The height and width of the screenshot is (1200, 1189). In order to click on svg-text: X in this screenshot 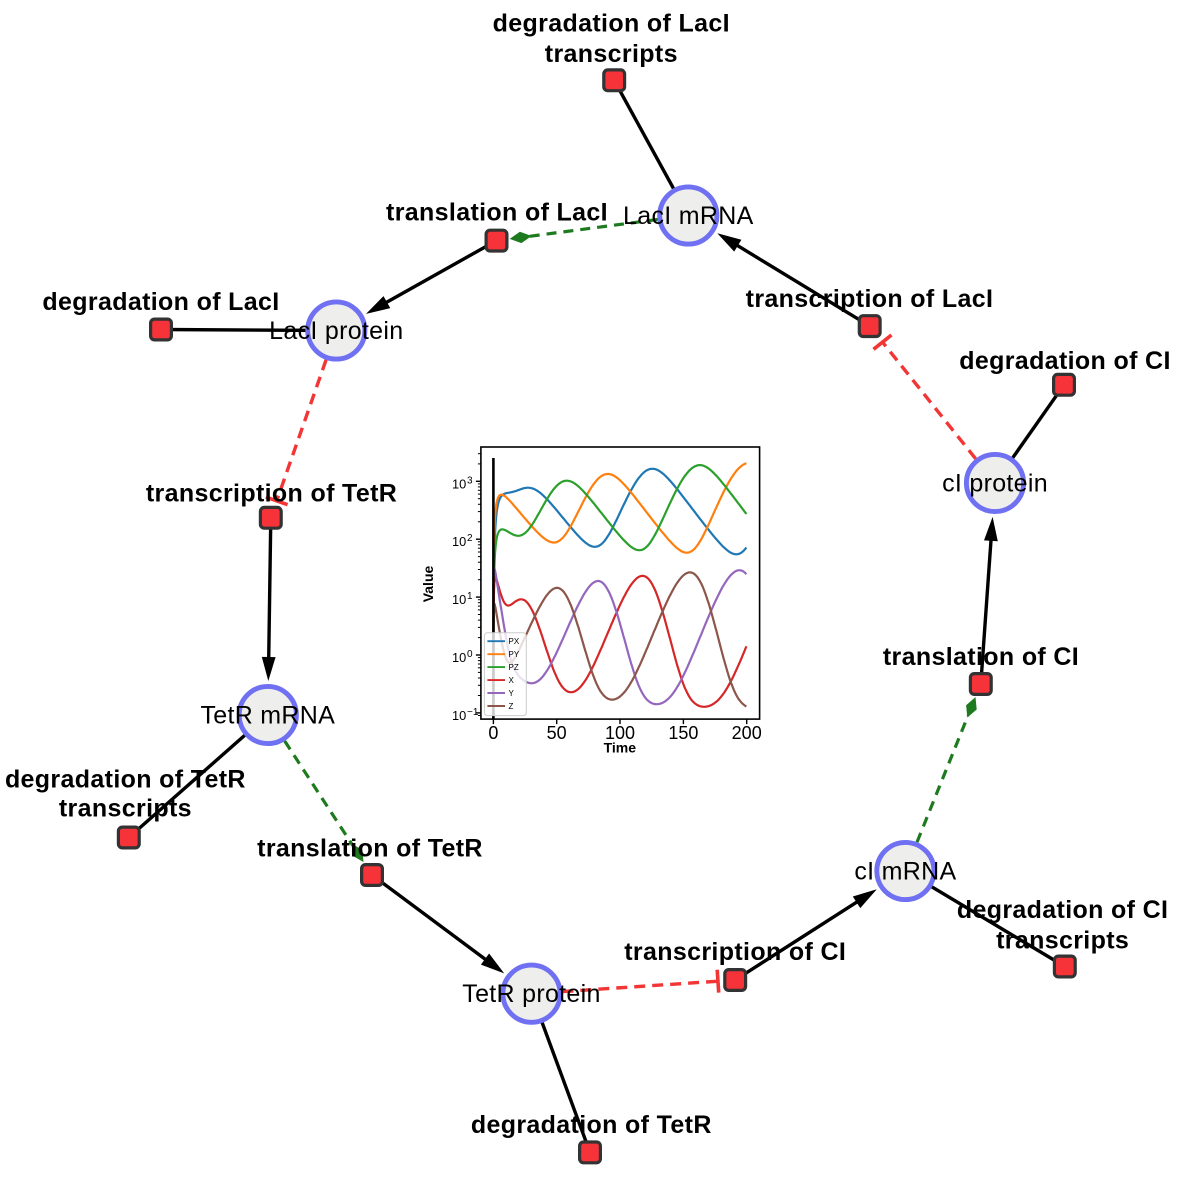, I will do `click(512, 680)`.